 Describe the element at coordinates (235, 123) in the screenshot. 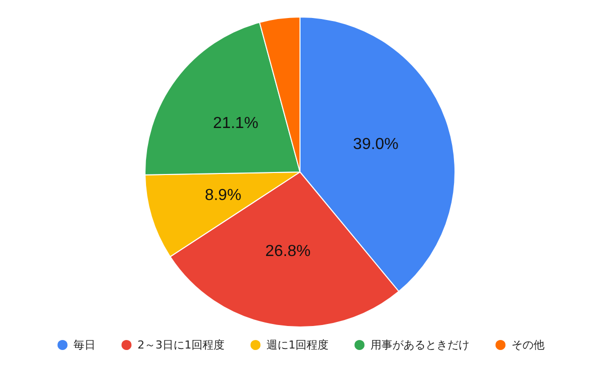

I see `data-label: 21.1%` at that location.